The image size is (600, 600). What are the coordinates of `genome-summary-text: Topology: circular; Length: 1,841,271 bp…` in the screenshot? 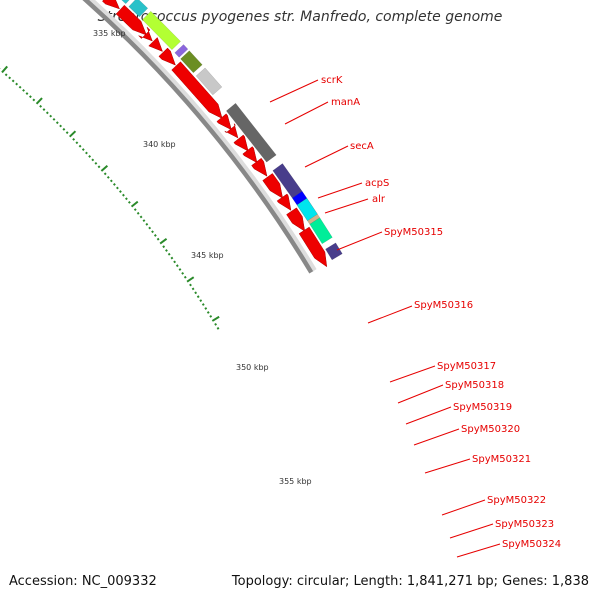 It's located at (410, 581).